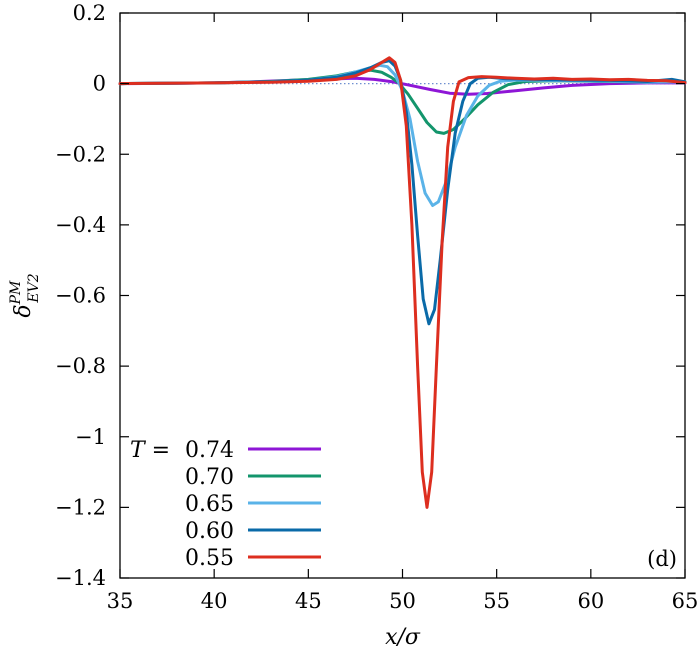 This screenshot has width=698, height=660. Describe the element at coordinates (590, 601) in the screenshot. I see `x-tick-label: 60` at that location.